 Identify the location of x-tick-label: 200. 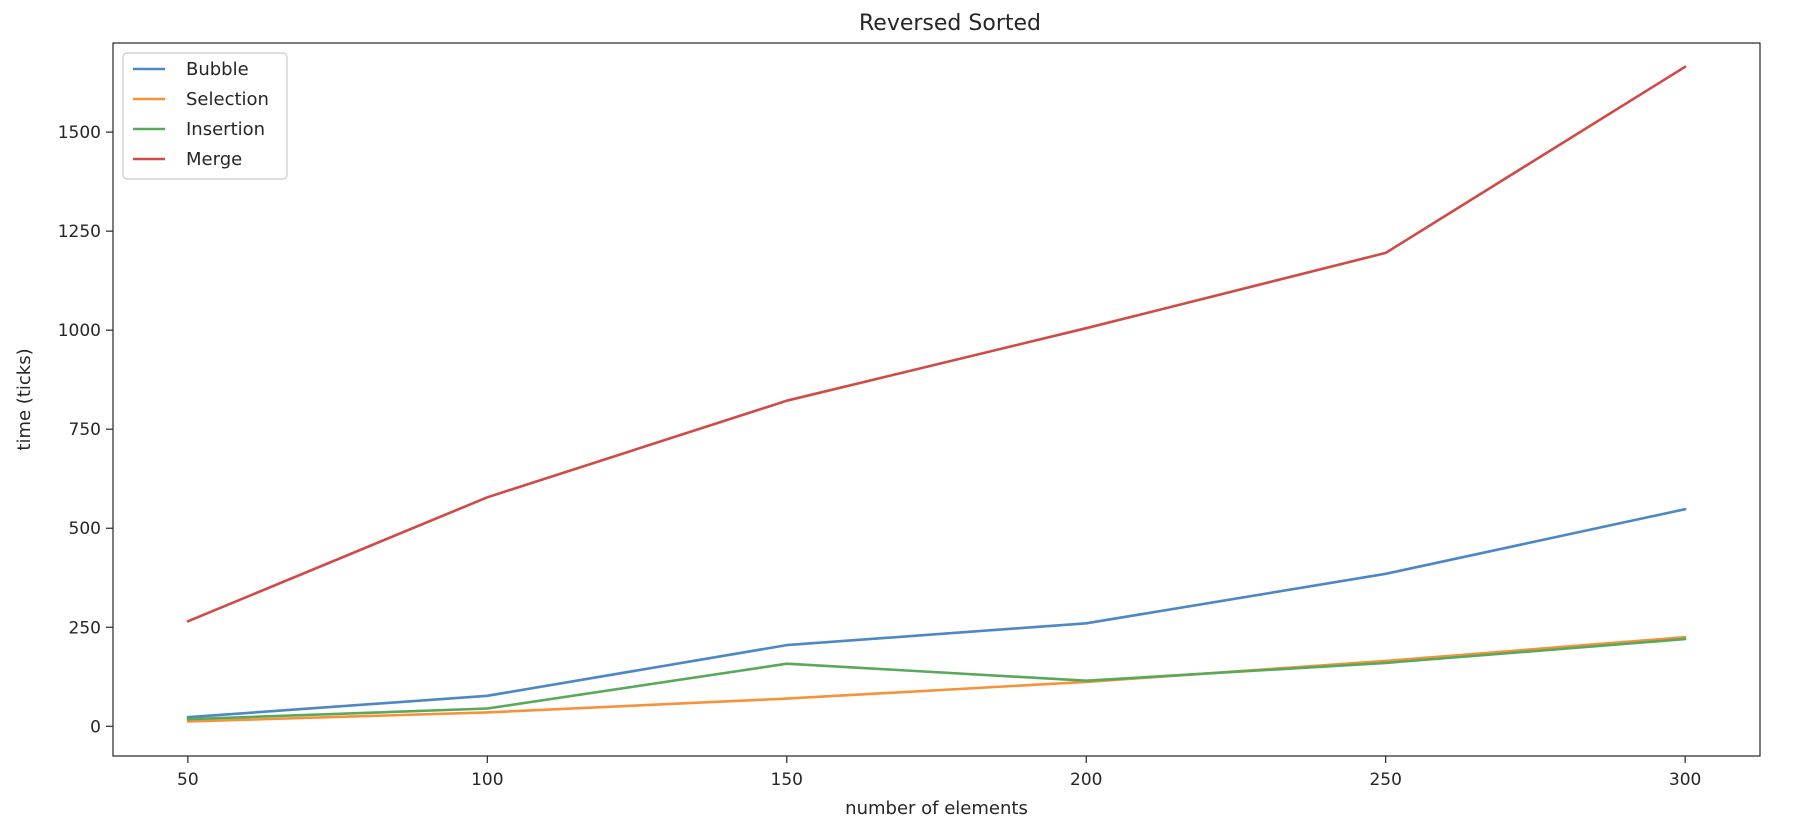
(1086, 780).